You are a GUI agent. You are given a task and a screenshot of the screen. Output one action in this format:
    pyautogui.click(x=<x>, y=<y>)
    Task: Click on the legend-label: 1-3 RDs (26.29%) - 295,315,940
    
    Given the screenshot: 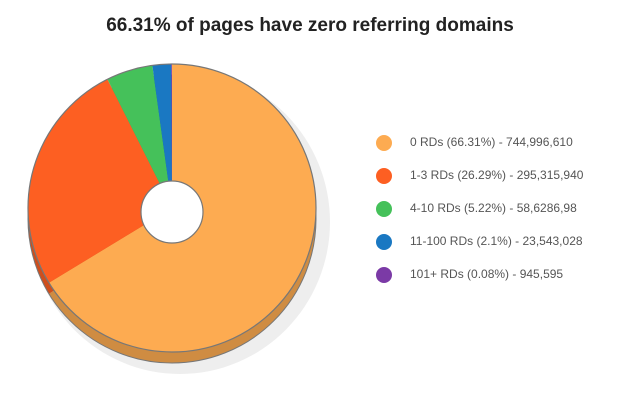 What is the action you would take?
    pyautogui.click(x=497, y=175)
    